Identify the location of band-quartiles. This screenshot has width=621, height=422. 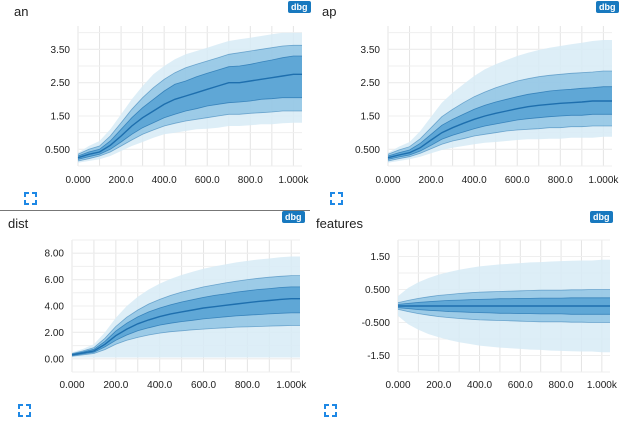
(186, 321).